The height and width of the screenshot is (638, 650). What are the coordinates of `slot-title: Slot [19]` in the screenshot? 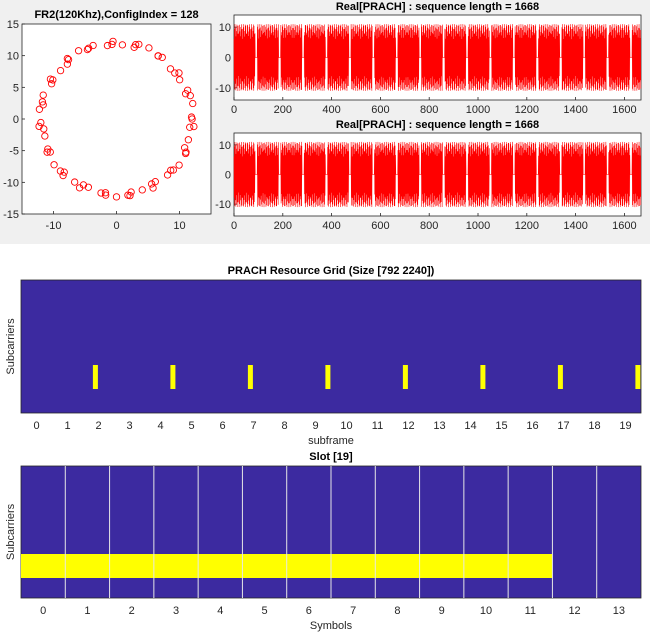 It's located at (331, 457).